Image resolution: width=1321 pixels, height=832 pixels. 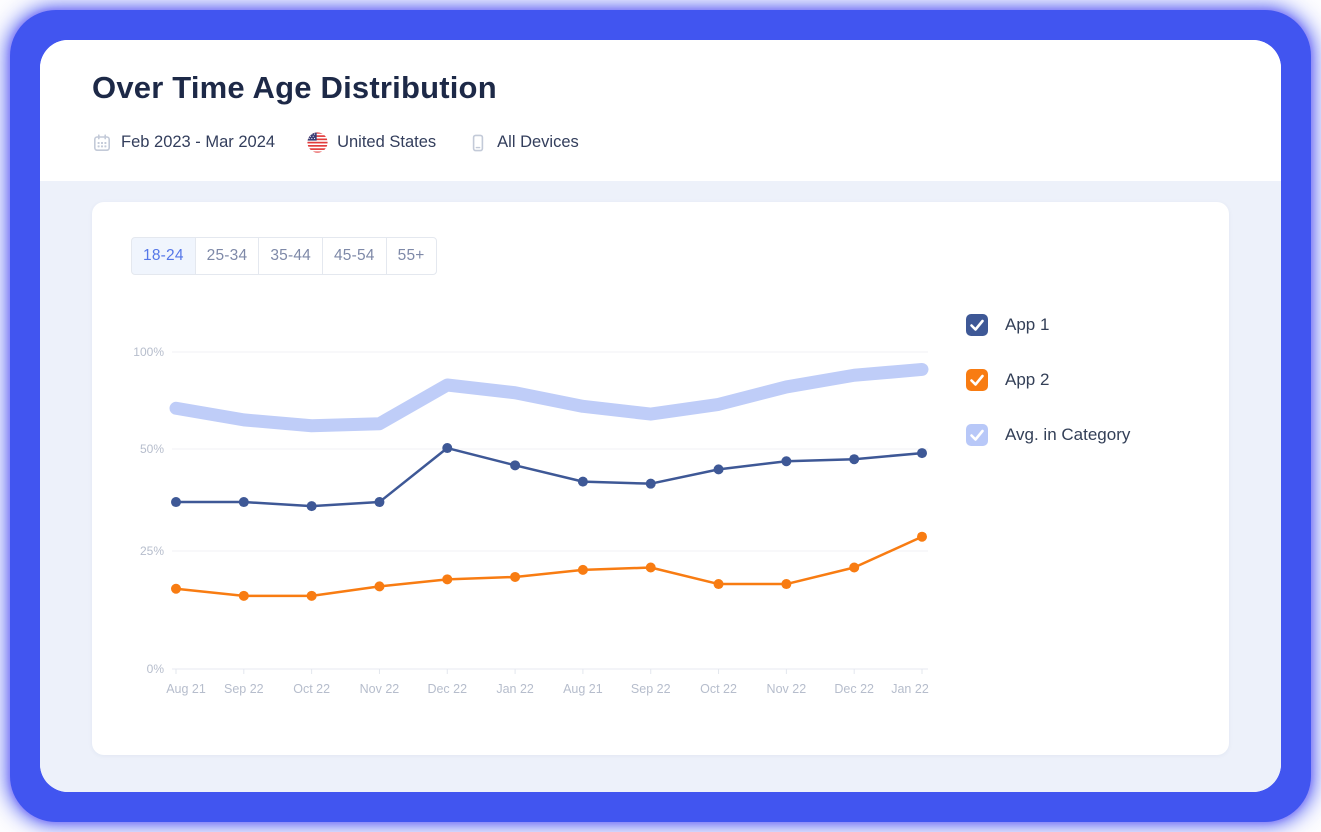 What do you see at coordinates (354, 256) in the screenshot?
I see `tab-45-54: 45-54` at bounding box center [354, 256].